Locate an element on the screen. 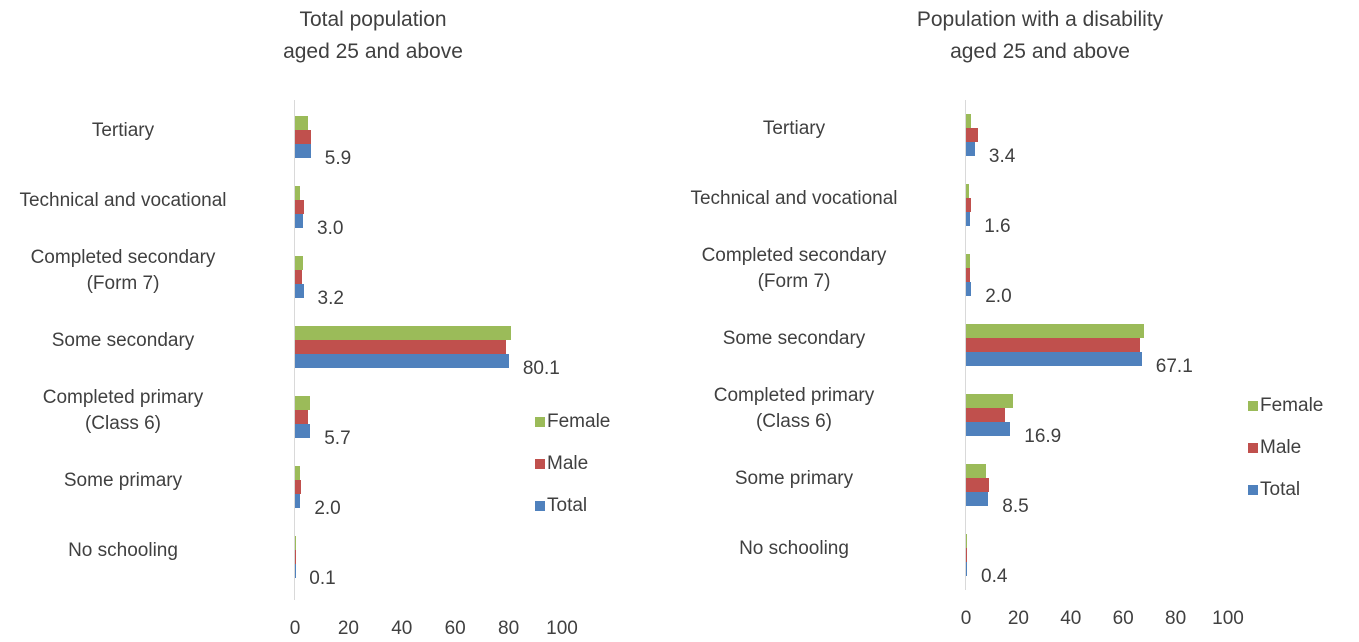  value-label: 3.0 is located at coordinates (330, 229).